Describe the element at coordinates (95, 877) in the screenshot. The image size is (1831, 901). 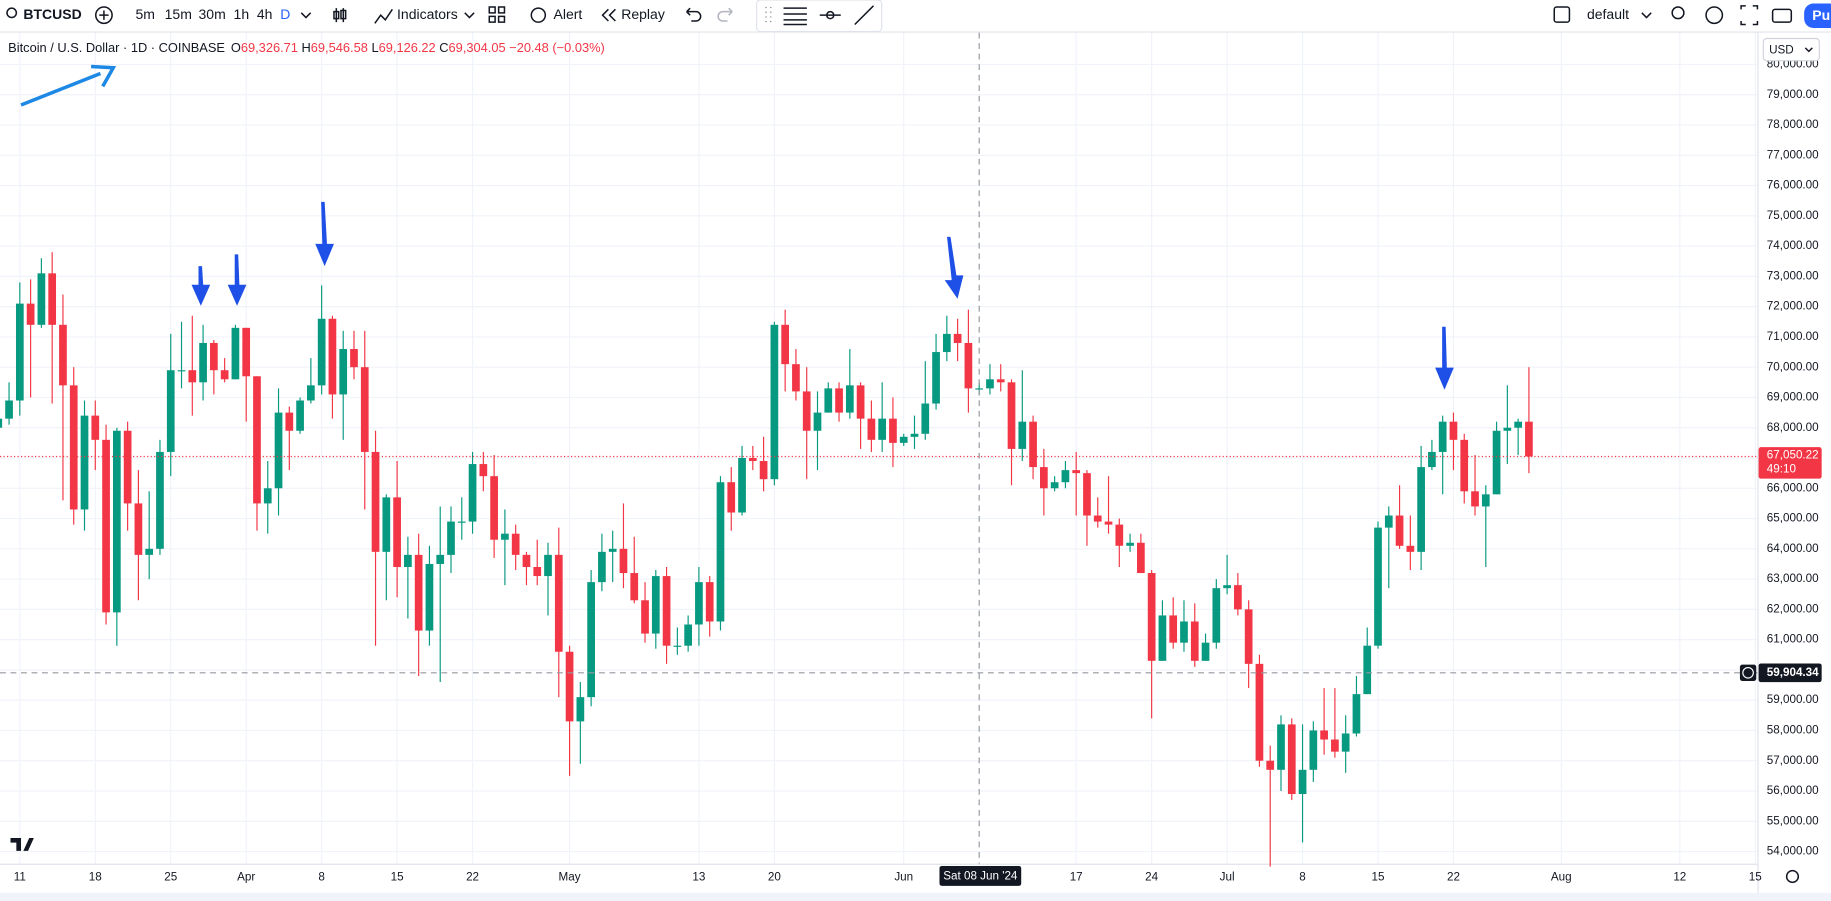
I see `x-tick-label: 18` at that location.